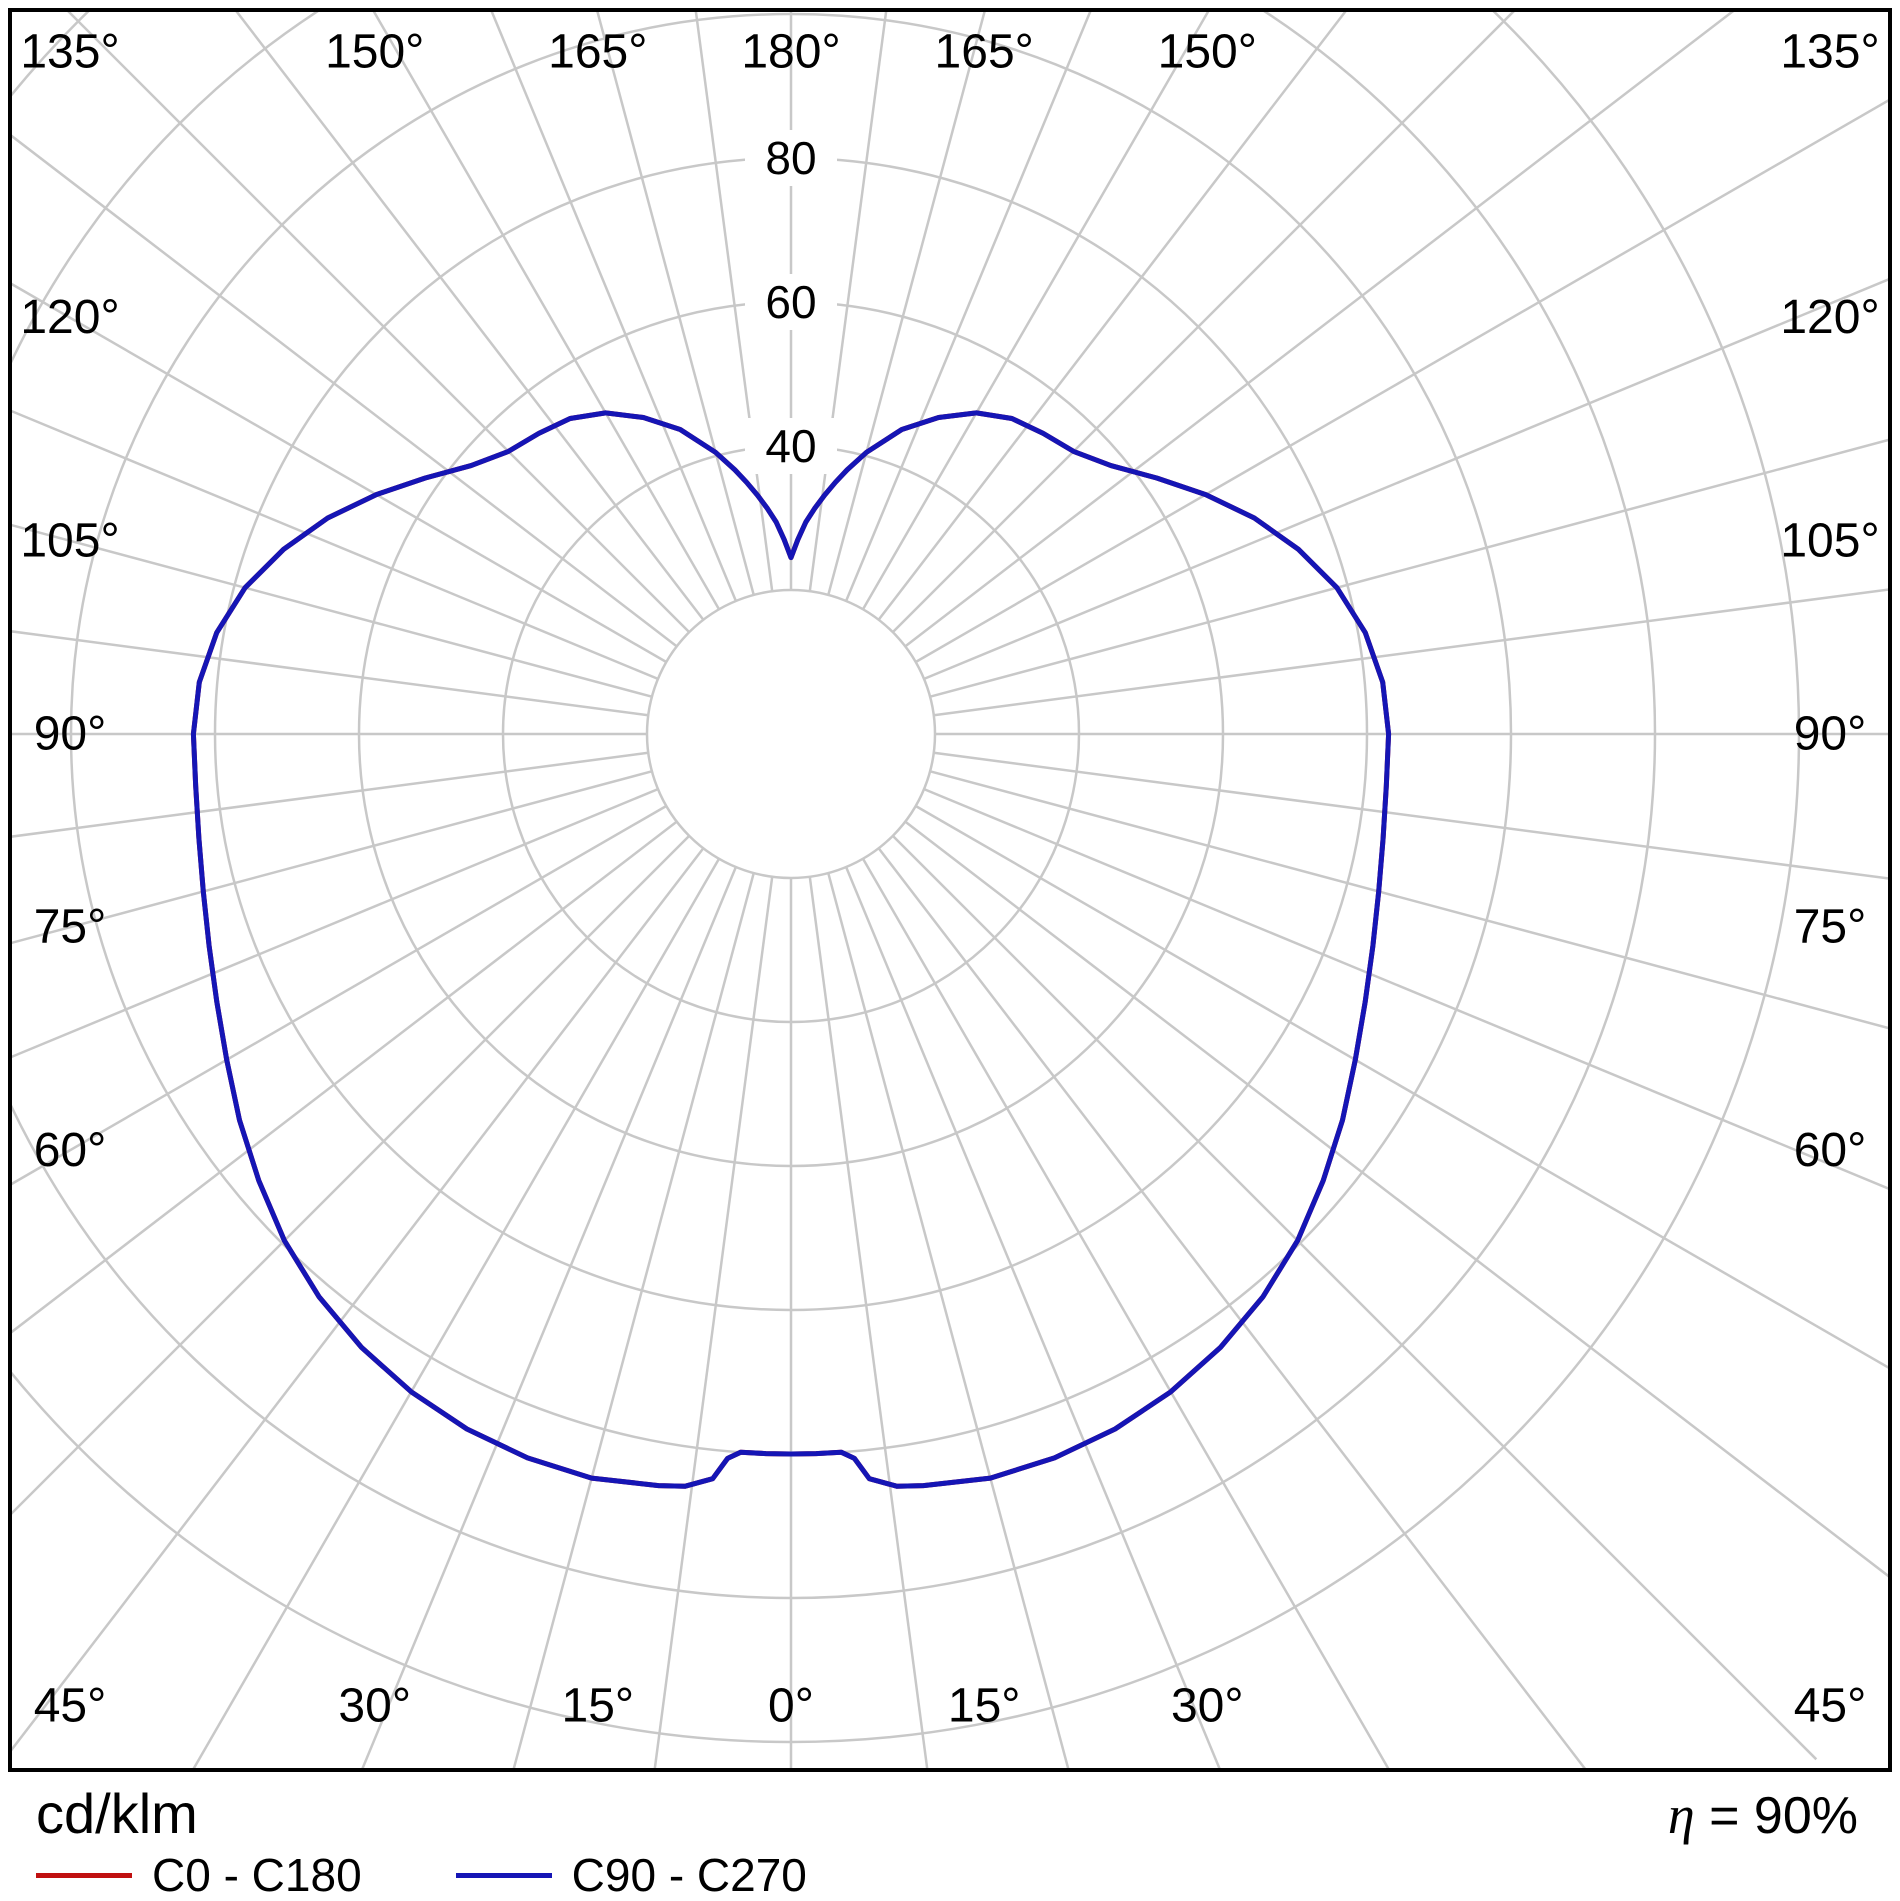 Image resolution: width=1900 pixels, height=1901 pixels. I want to click on legend-line-c0-c180, so click(84, 1875).